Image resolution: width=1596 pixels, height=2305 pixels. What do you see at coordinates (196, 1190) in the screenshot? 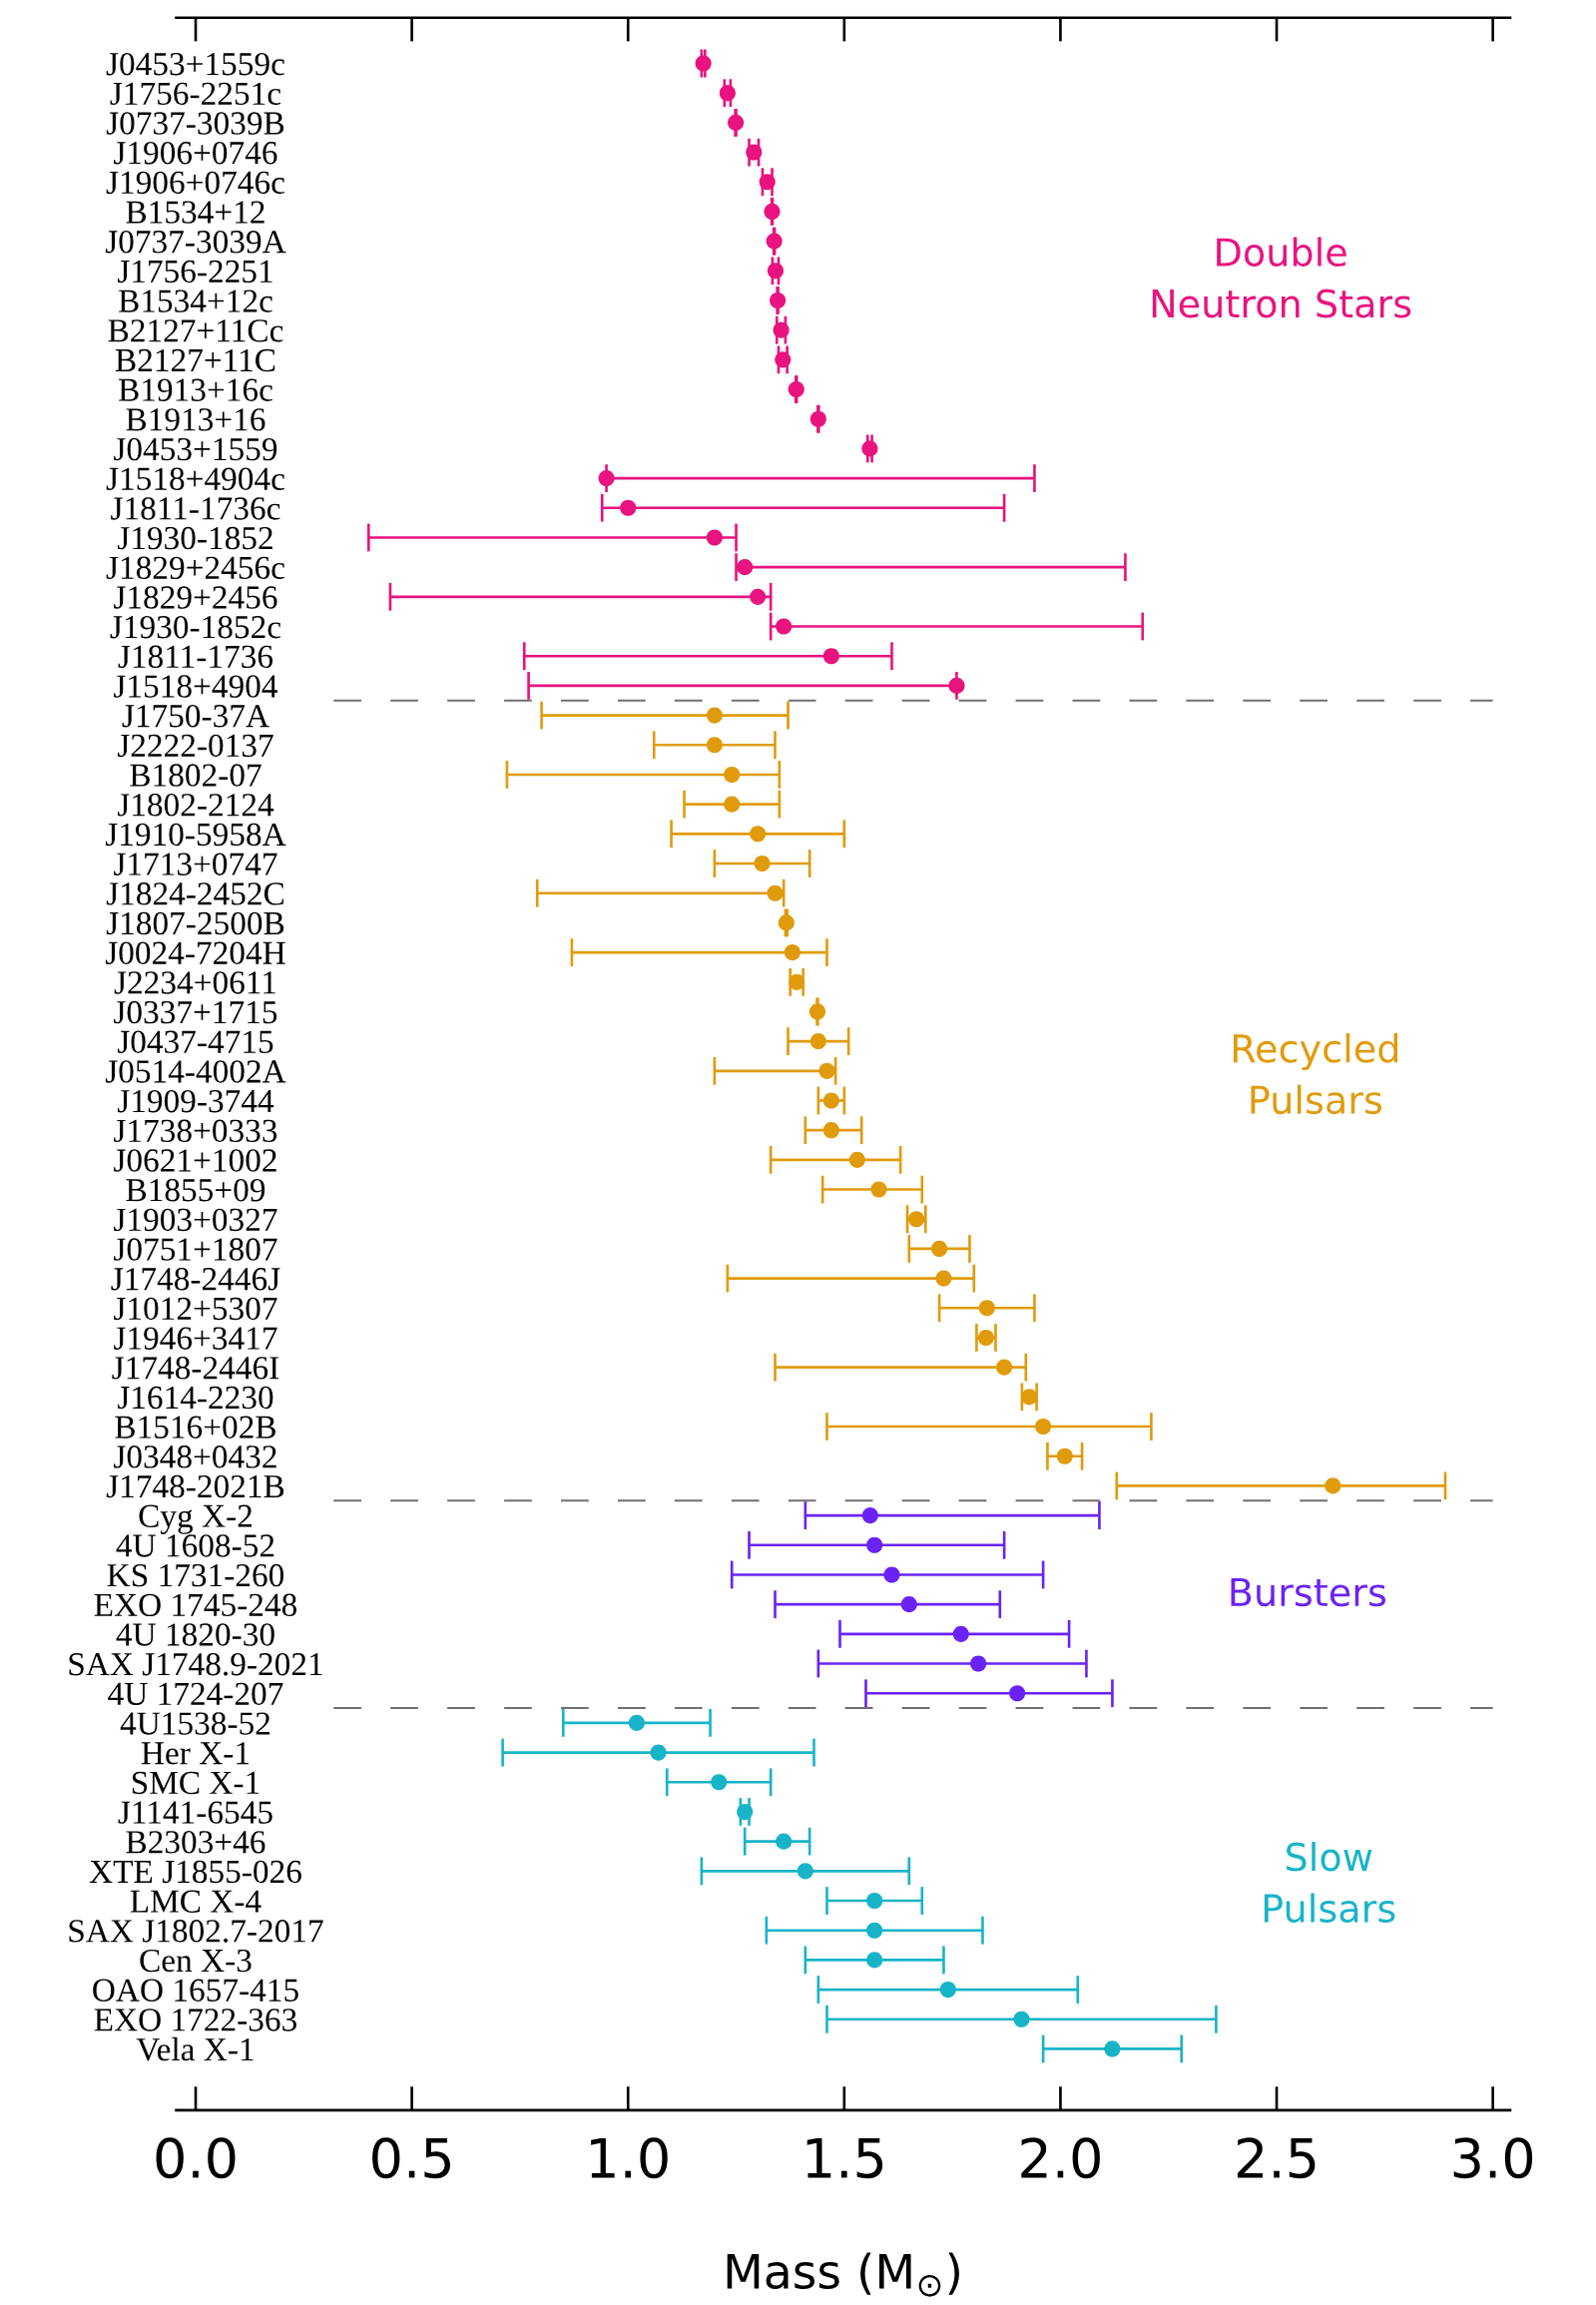
I see `y-tick-label: B1855+09` at bounding box center [196, 1190].